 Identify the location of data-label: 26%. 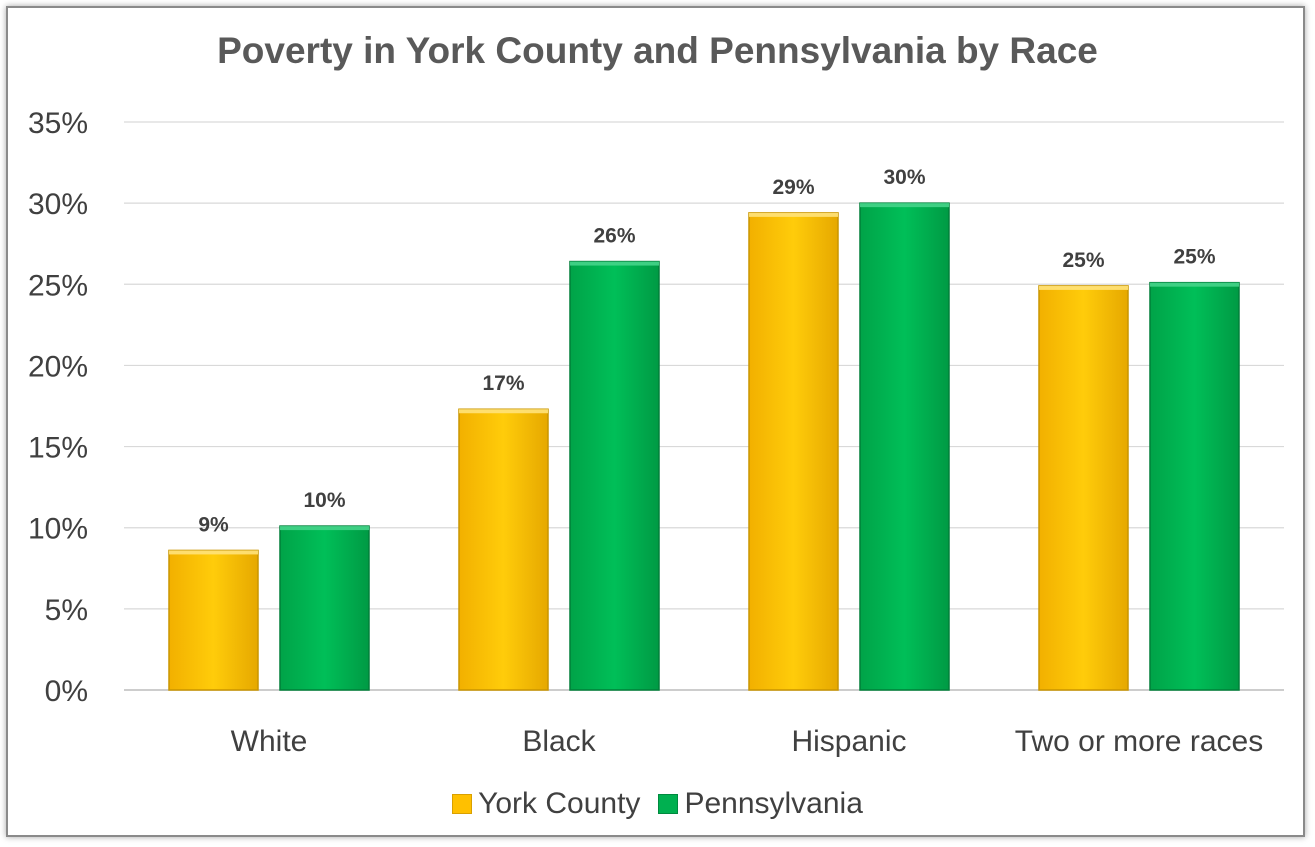
(614, 236).